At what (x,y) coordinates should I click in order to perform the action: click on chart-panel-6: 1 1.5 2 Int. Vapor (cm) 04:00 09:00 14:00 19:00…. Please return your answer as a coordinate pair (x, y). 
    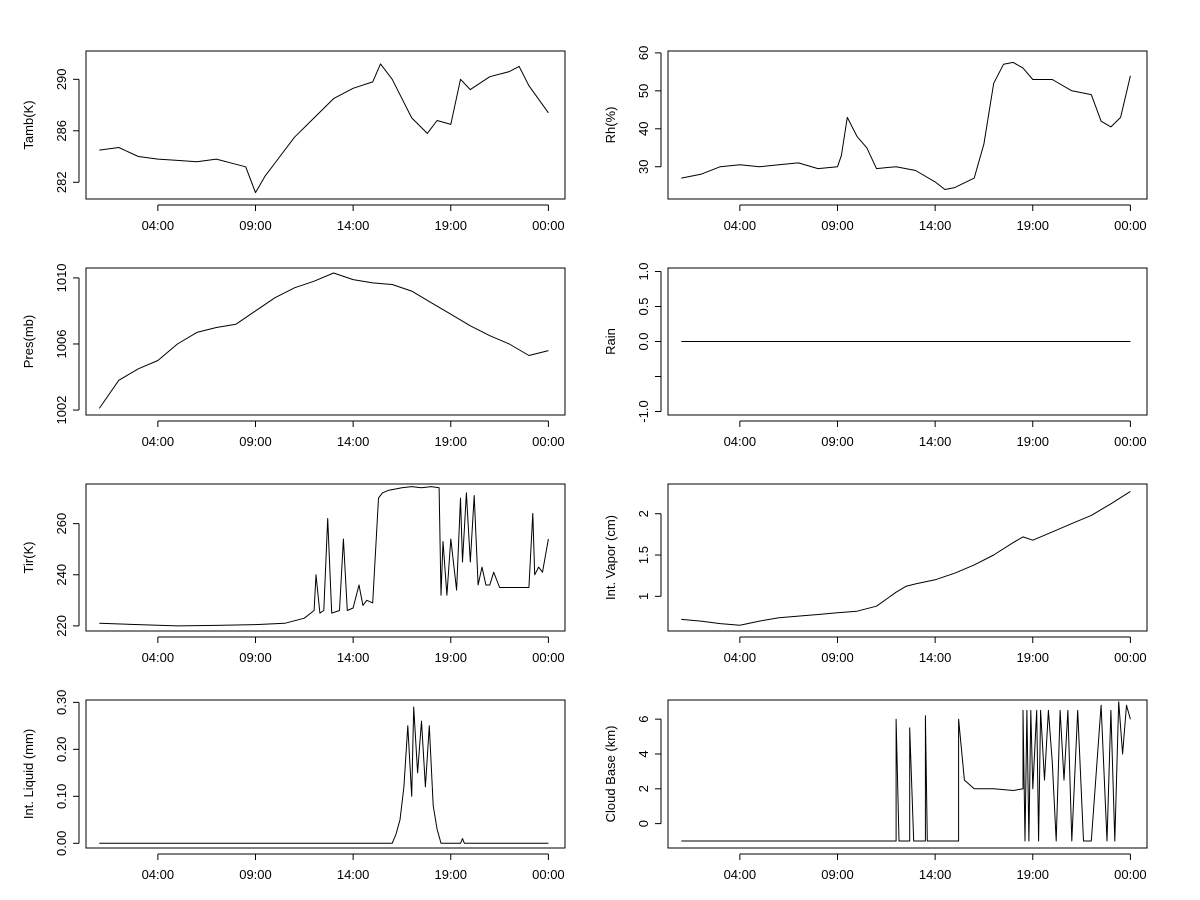
    Looking at the image, I should click on (875, 574).